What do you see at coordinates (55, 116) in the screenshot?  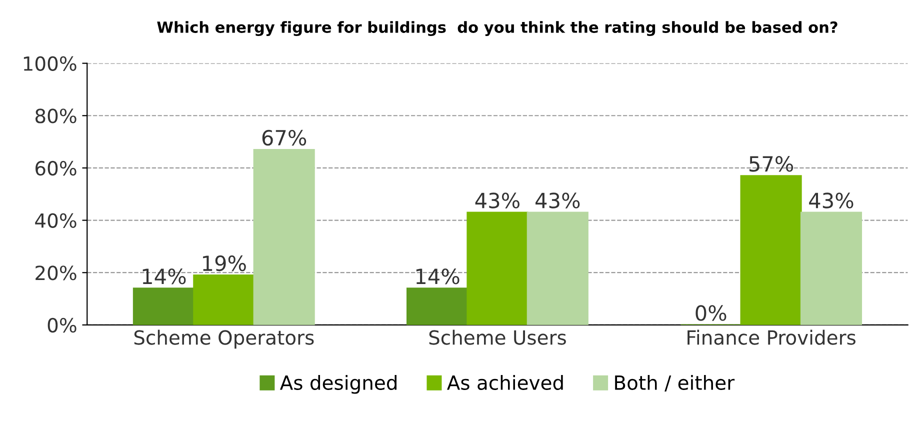 I see `y-tick-label: 80%` at bounding box center [55, 116].